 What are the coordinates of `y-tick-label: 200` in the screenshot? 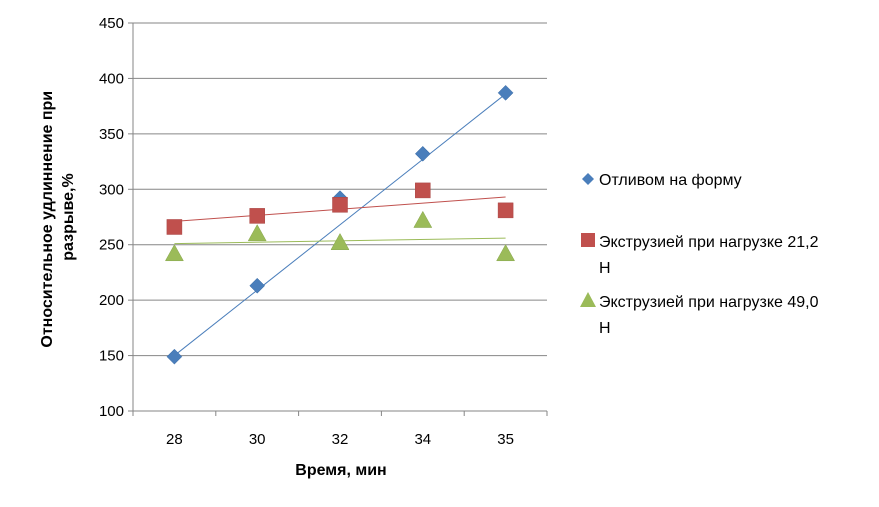 It's located at (111, 300).